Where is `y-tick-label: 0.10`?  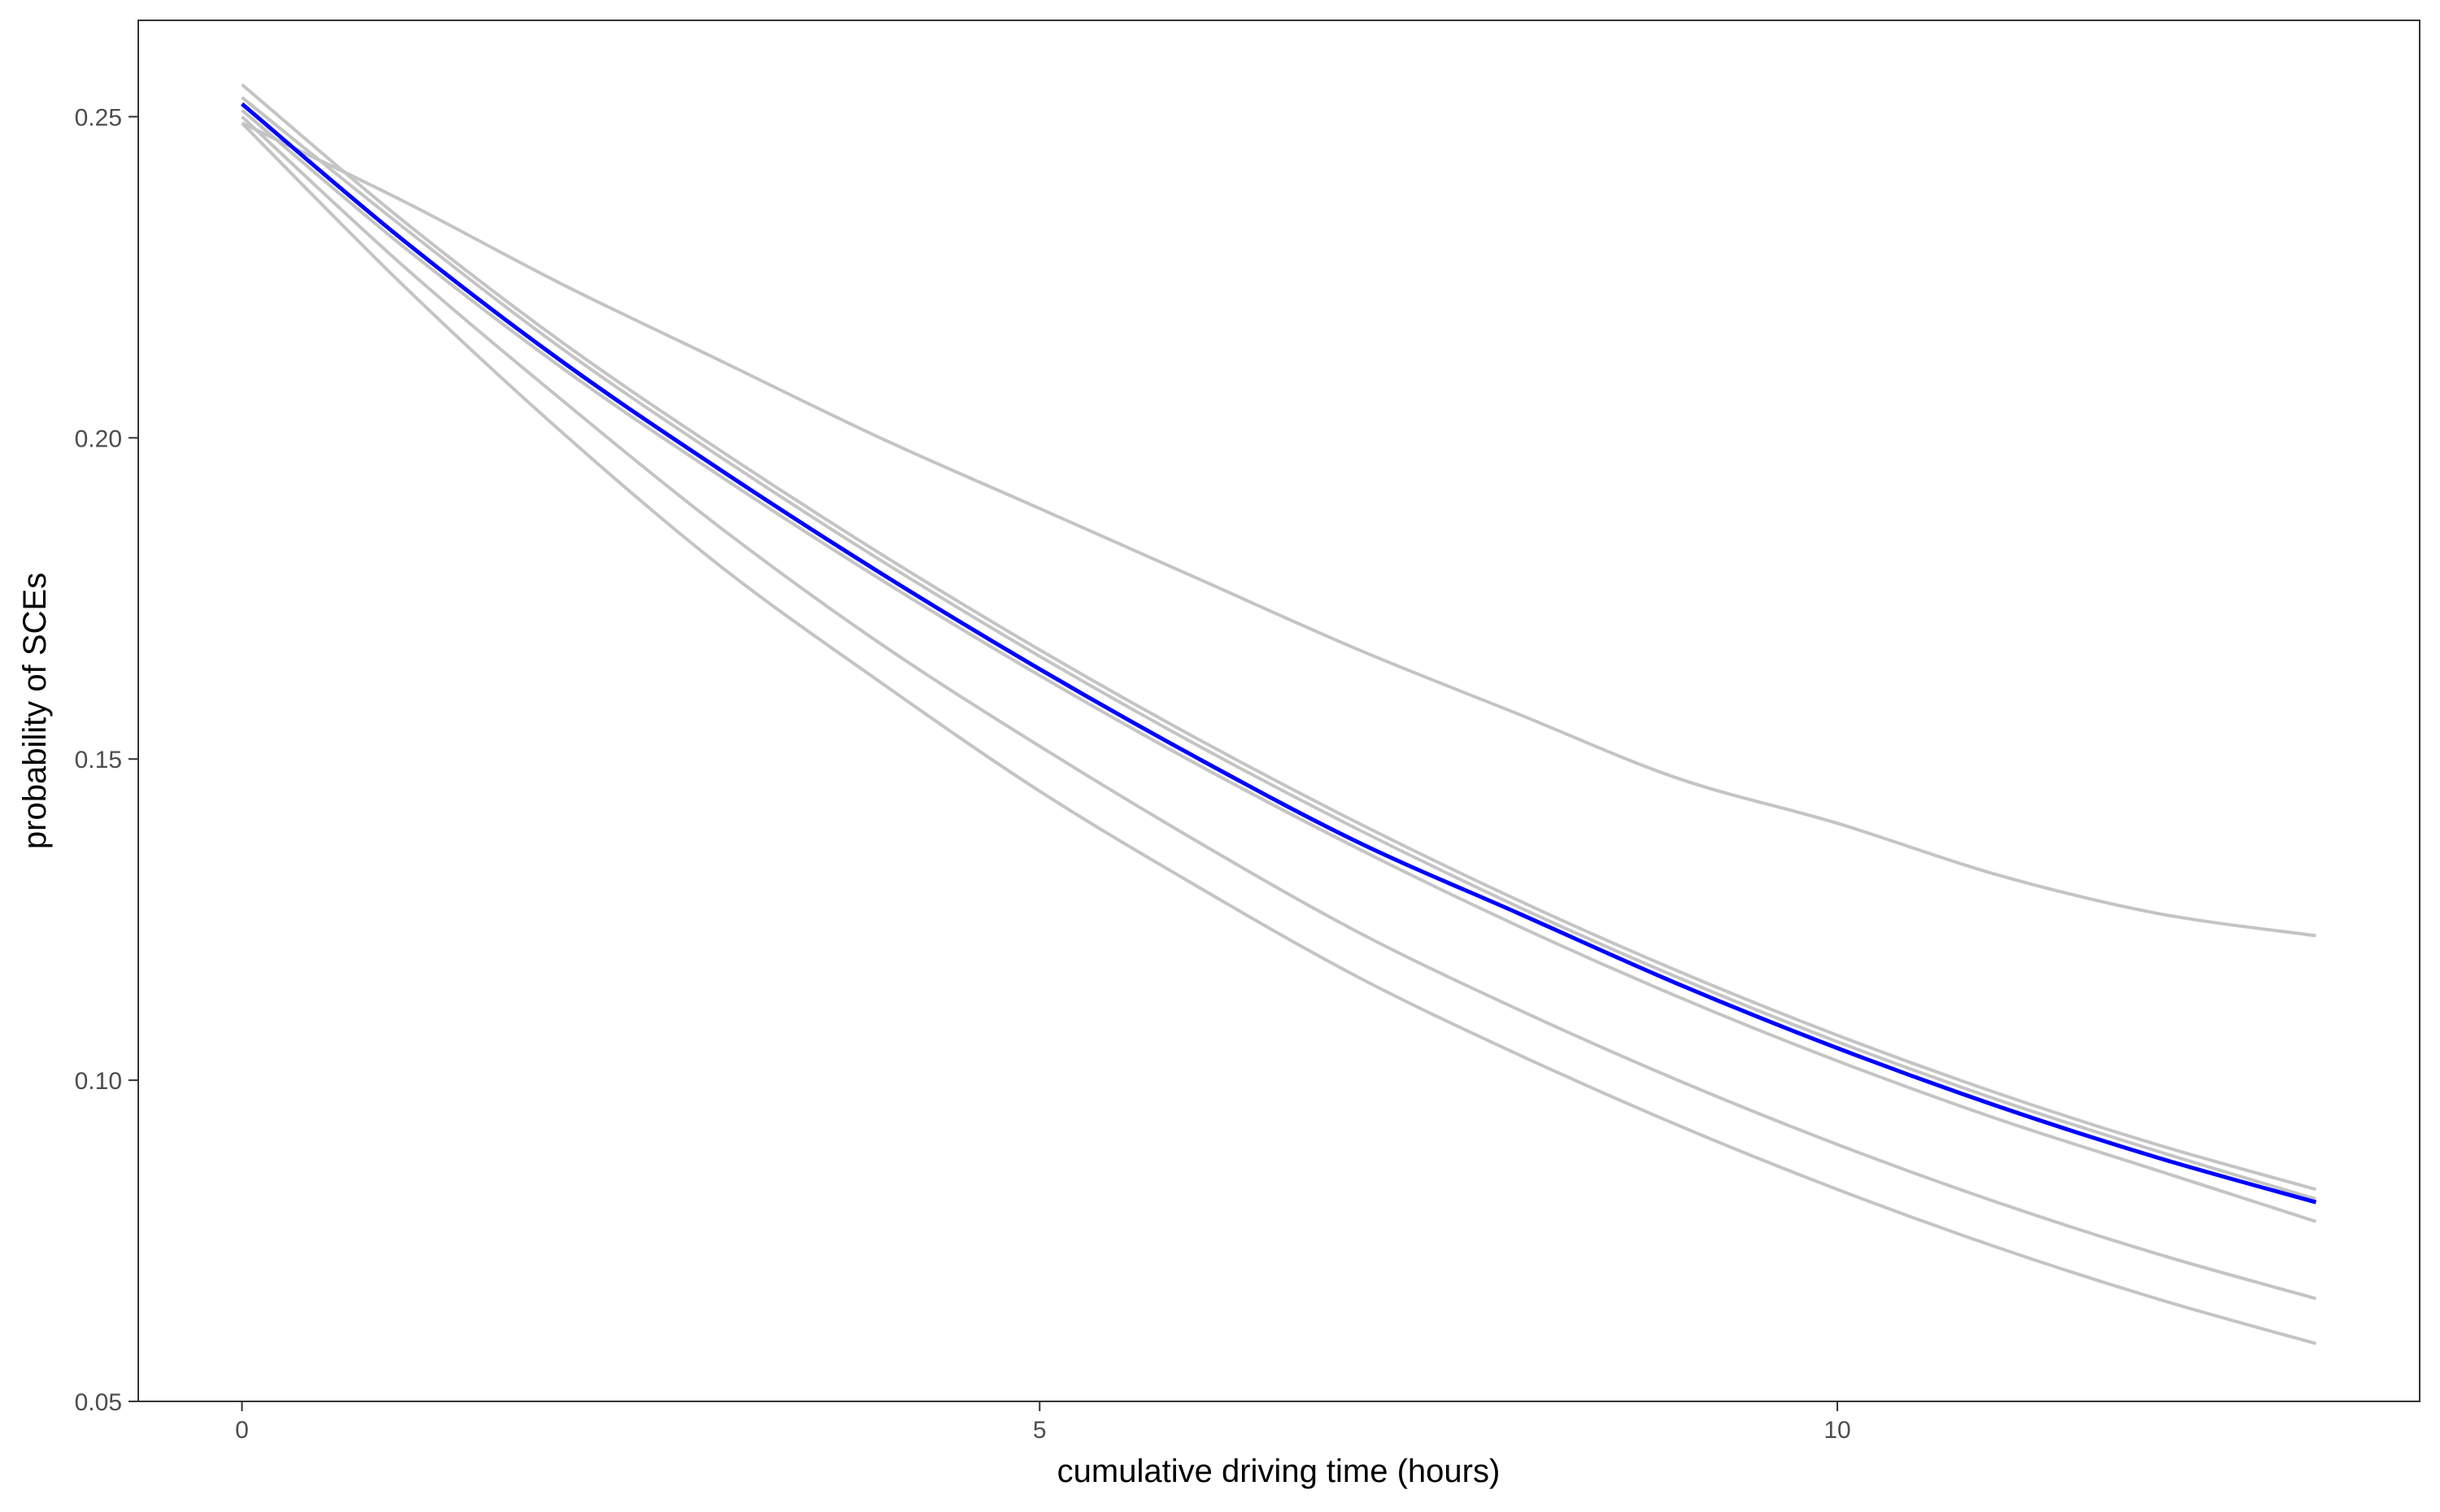 y-tick-label: 0.10 is located at coordinates (98, 1081).